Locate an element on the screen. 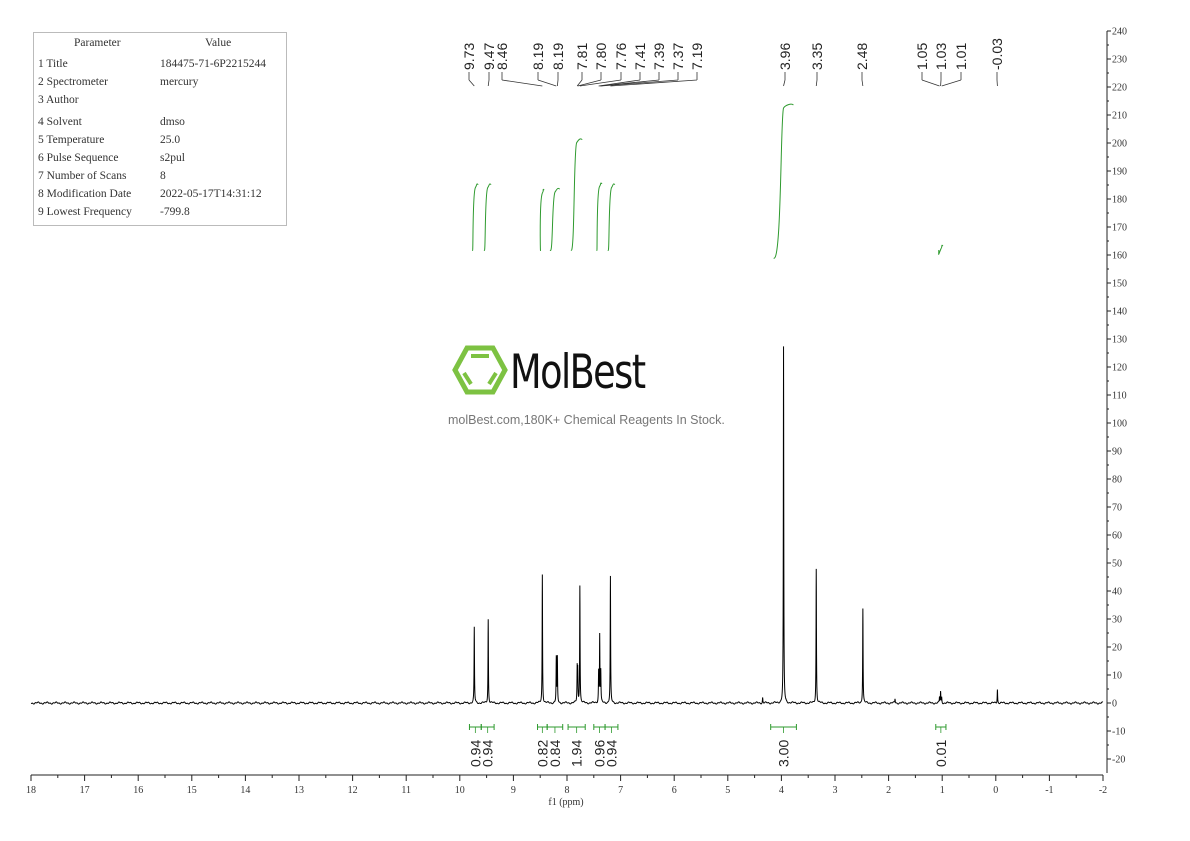 Image resolution: width=1190 pixels, height=841 pixels. x-tick-label: 9 is located at coordinates (513, 790).